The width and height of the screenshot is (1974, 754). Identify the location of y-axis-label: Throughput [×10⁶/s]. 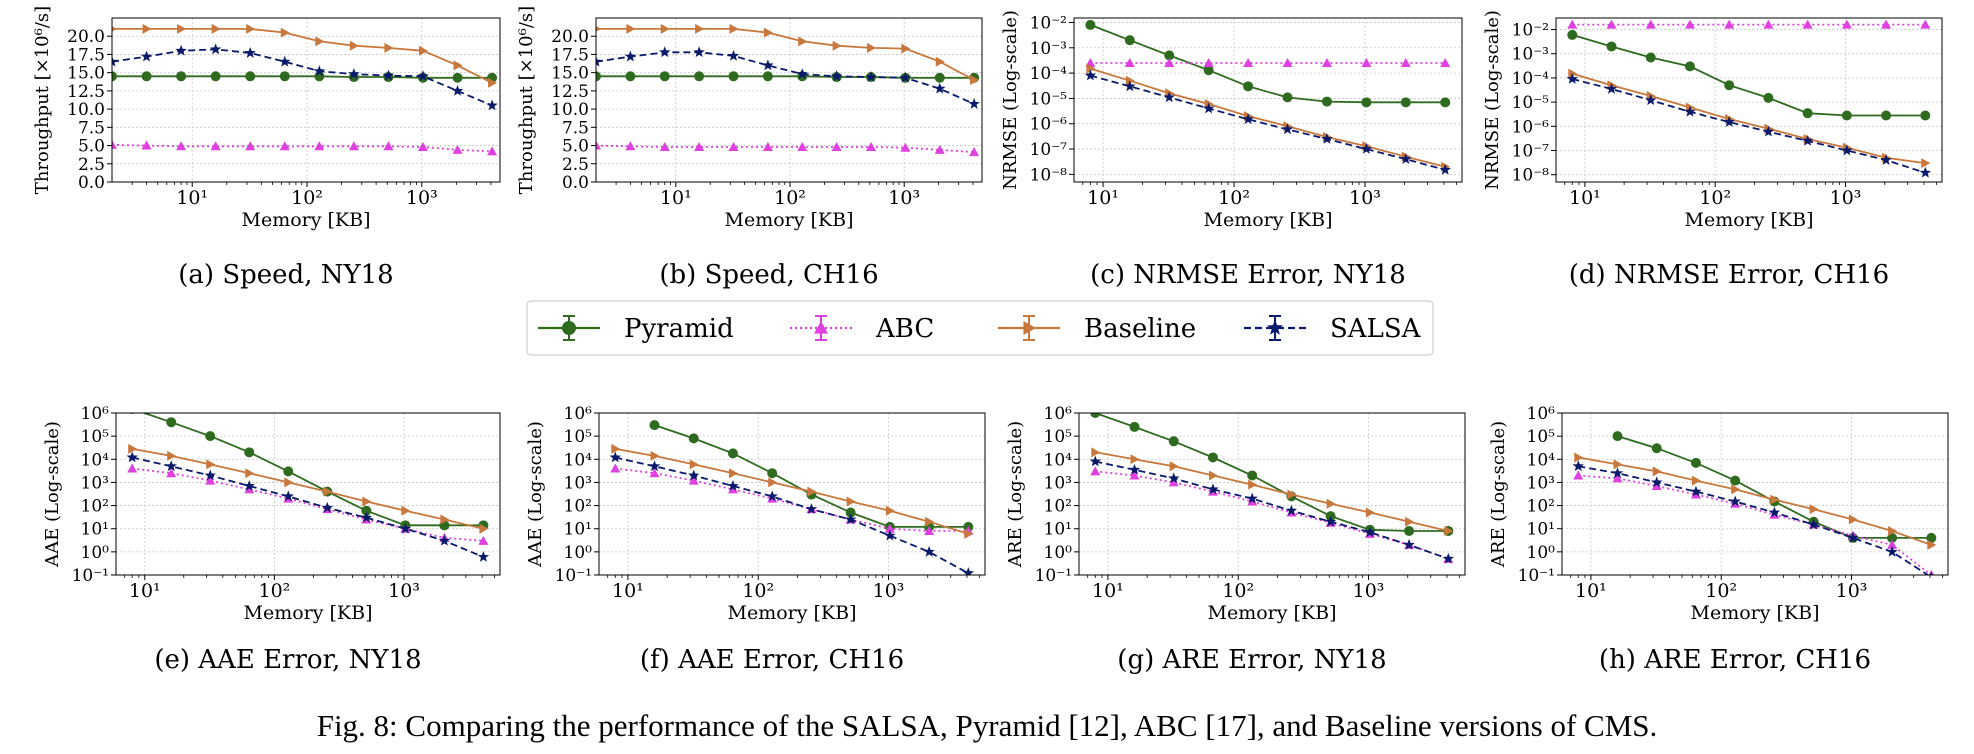
(42, 100).